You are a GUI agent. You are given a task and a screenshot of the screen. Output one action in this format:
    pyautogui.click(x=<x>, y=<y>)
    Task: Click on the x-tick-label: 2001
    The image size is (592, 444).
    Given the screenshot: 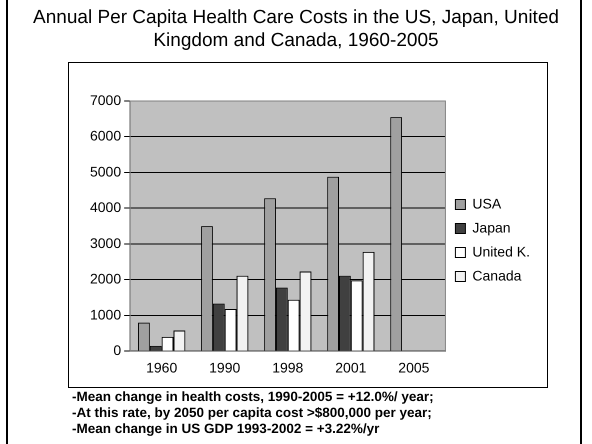 What is the action you would take?
    pyautogui.click(x=351, y=367)
    